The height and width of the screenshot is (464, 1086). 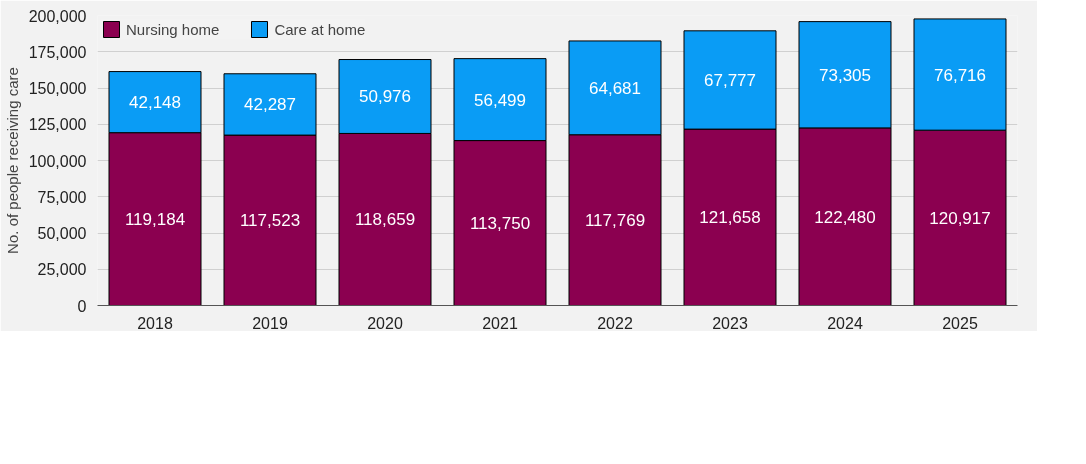 I want to click on data-label: 117,769, so click(x=615, y=221).